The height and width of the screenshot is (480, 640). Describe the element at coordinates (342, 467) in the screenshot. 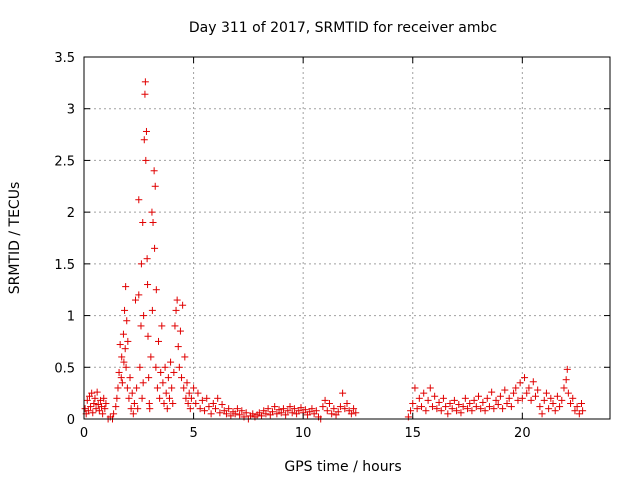

I see `x-axis-label: GPS time / hours` at that location.